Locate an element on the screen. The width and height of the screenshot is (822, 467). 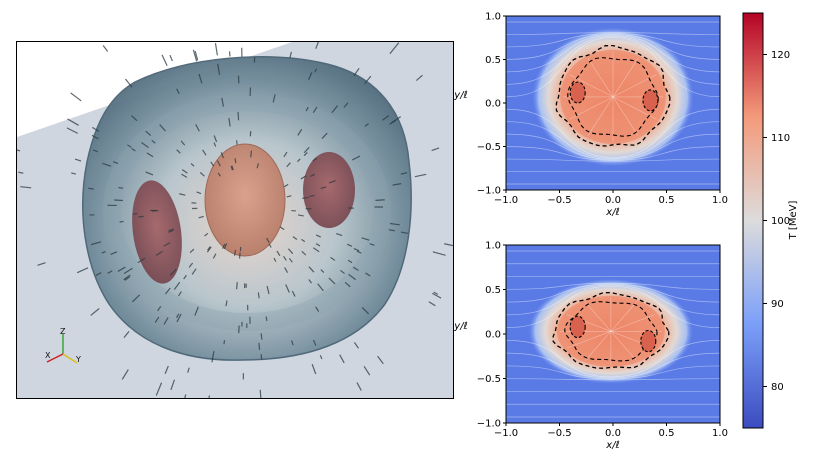
y-tick-label: 0.5 is located at coordinates (493, 290).